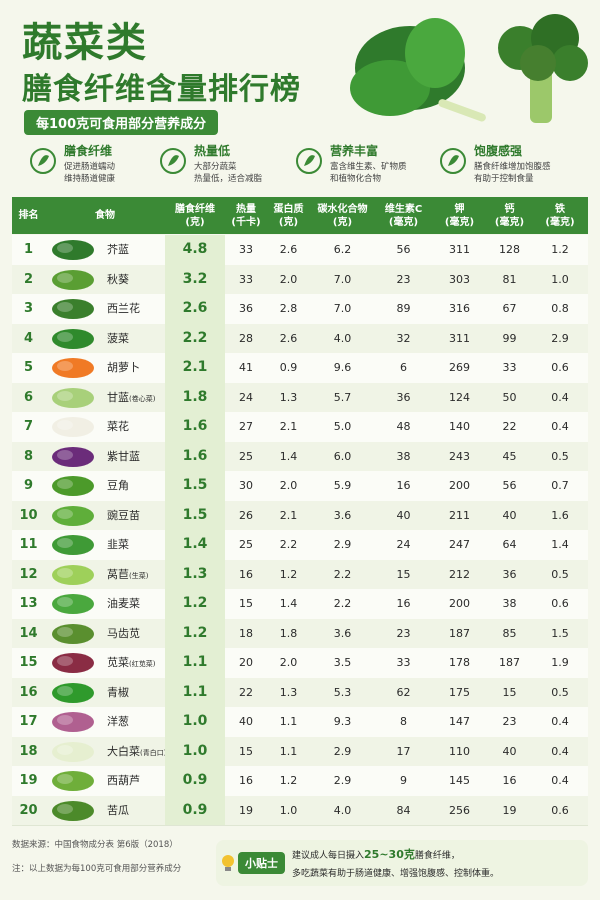 The image size is (600, 900). Describe the element at coordinates (195, 751) in the screenshot. I see `fiber-value: 1.0` at that location.